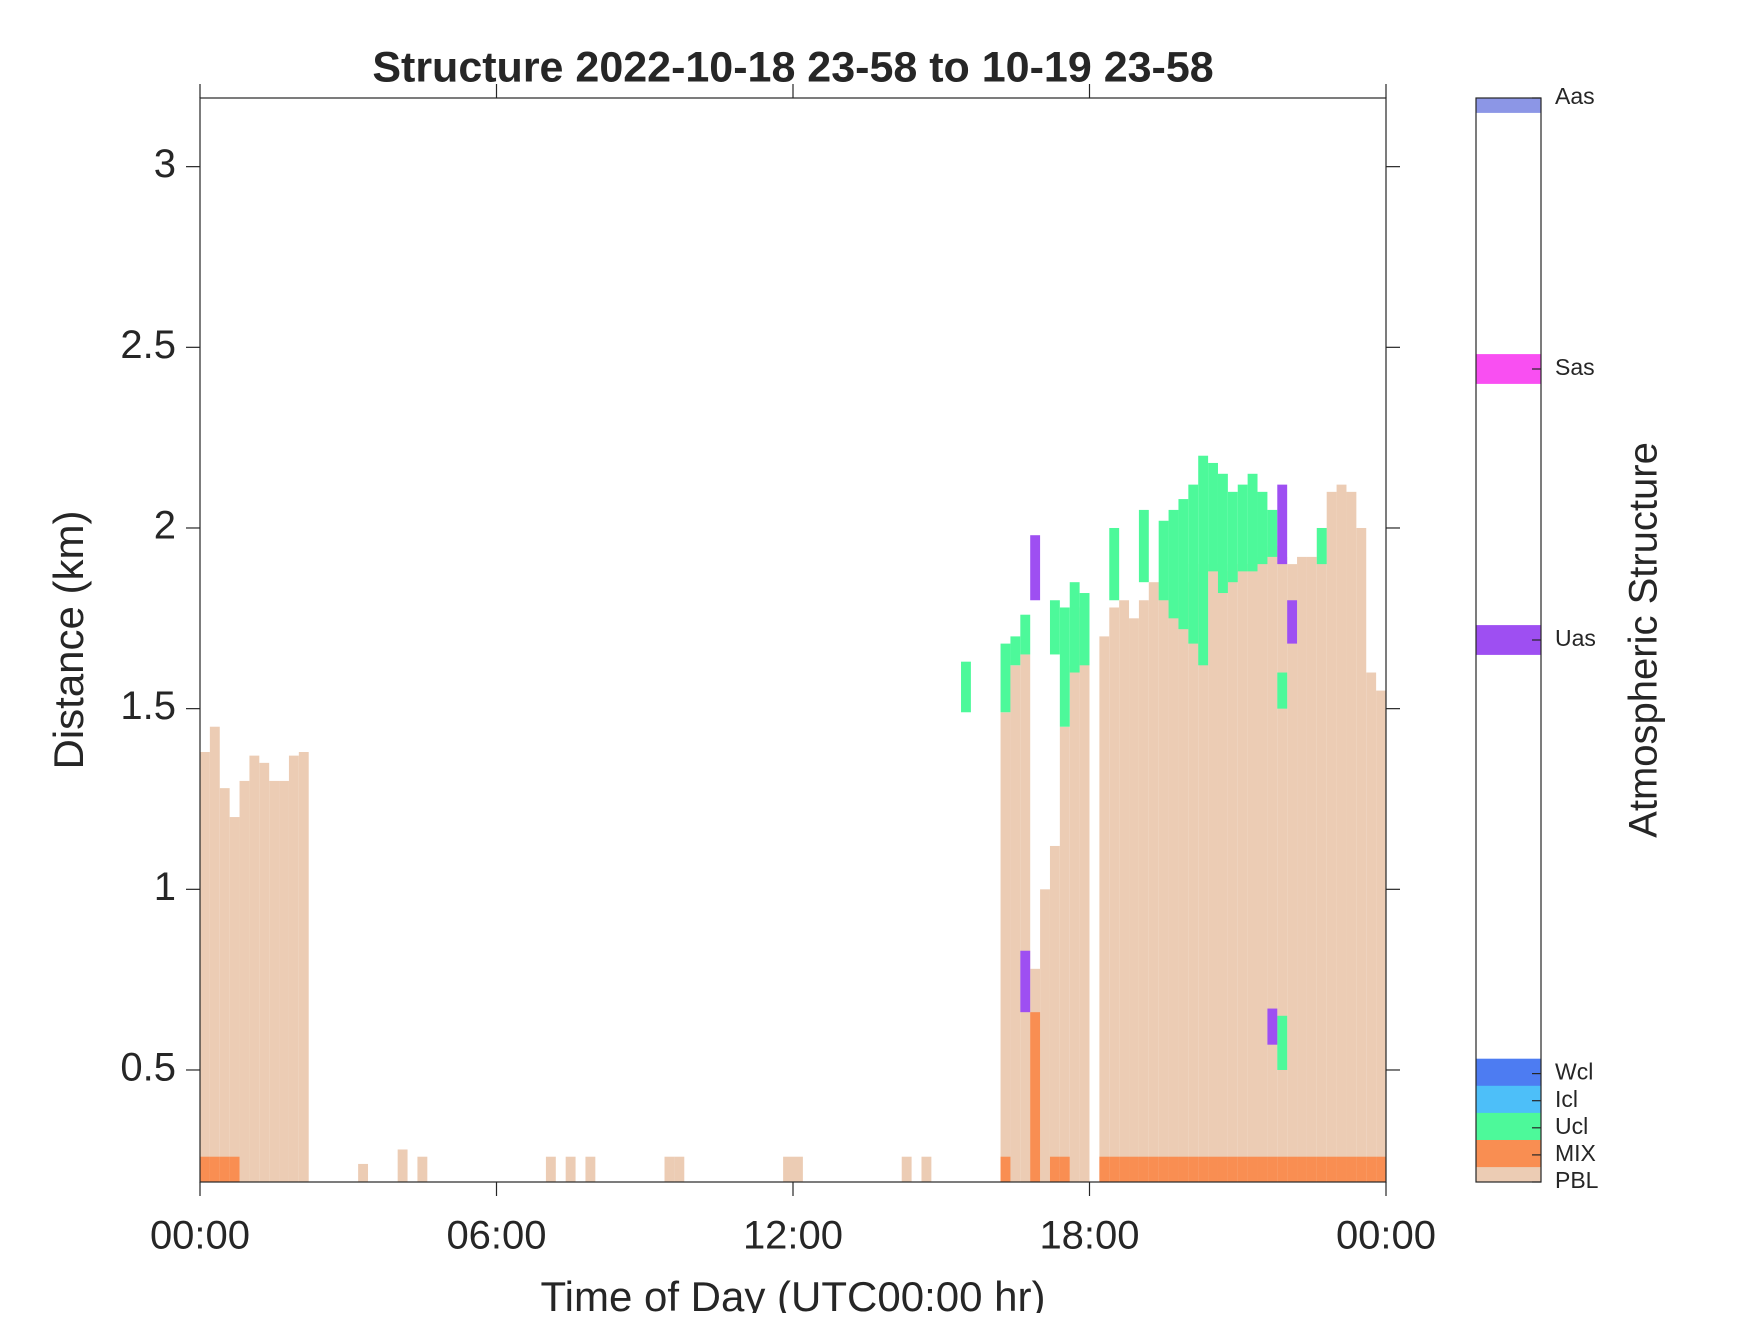 This screenshot has height=1318, width=1750. Describe the element at coordinates (1644, 640) in the screenshot. I see `colorbar-label: Atmospheric Structure` at that location.